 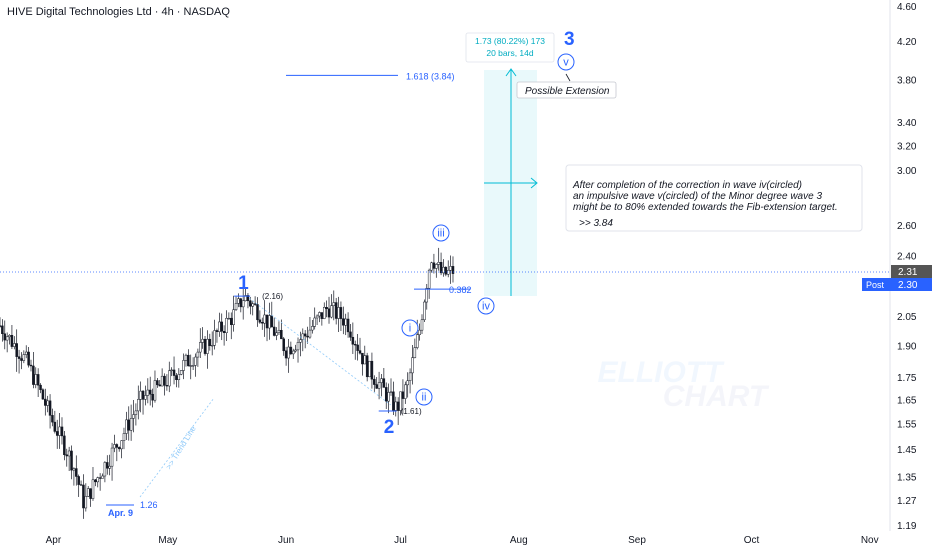 What do you see at coordinates (568, 77) in the screenshot?
I see `possible-extension-arrow` at bounding box center [568, 77].